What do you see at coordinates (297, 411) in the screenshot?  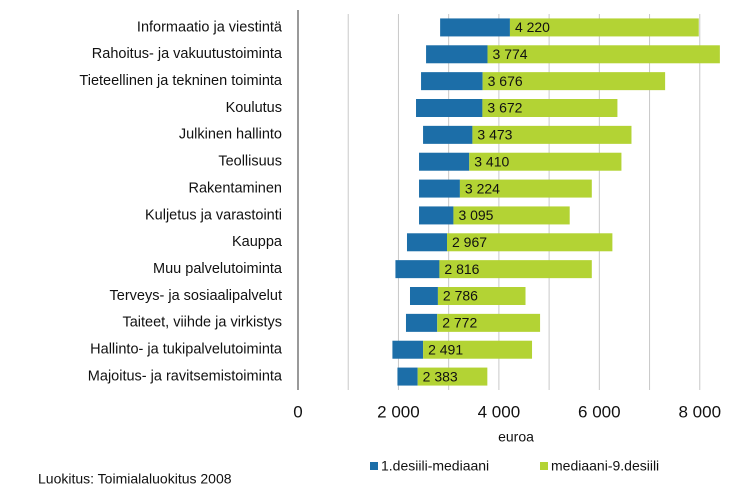 I see `x-tick-label: 0` at bounding box center [297, 411].